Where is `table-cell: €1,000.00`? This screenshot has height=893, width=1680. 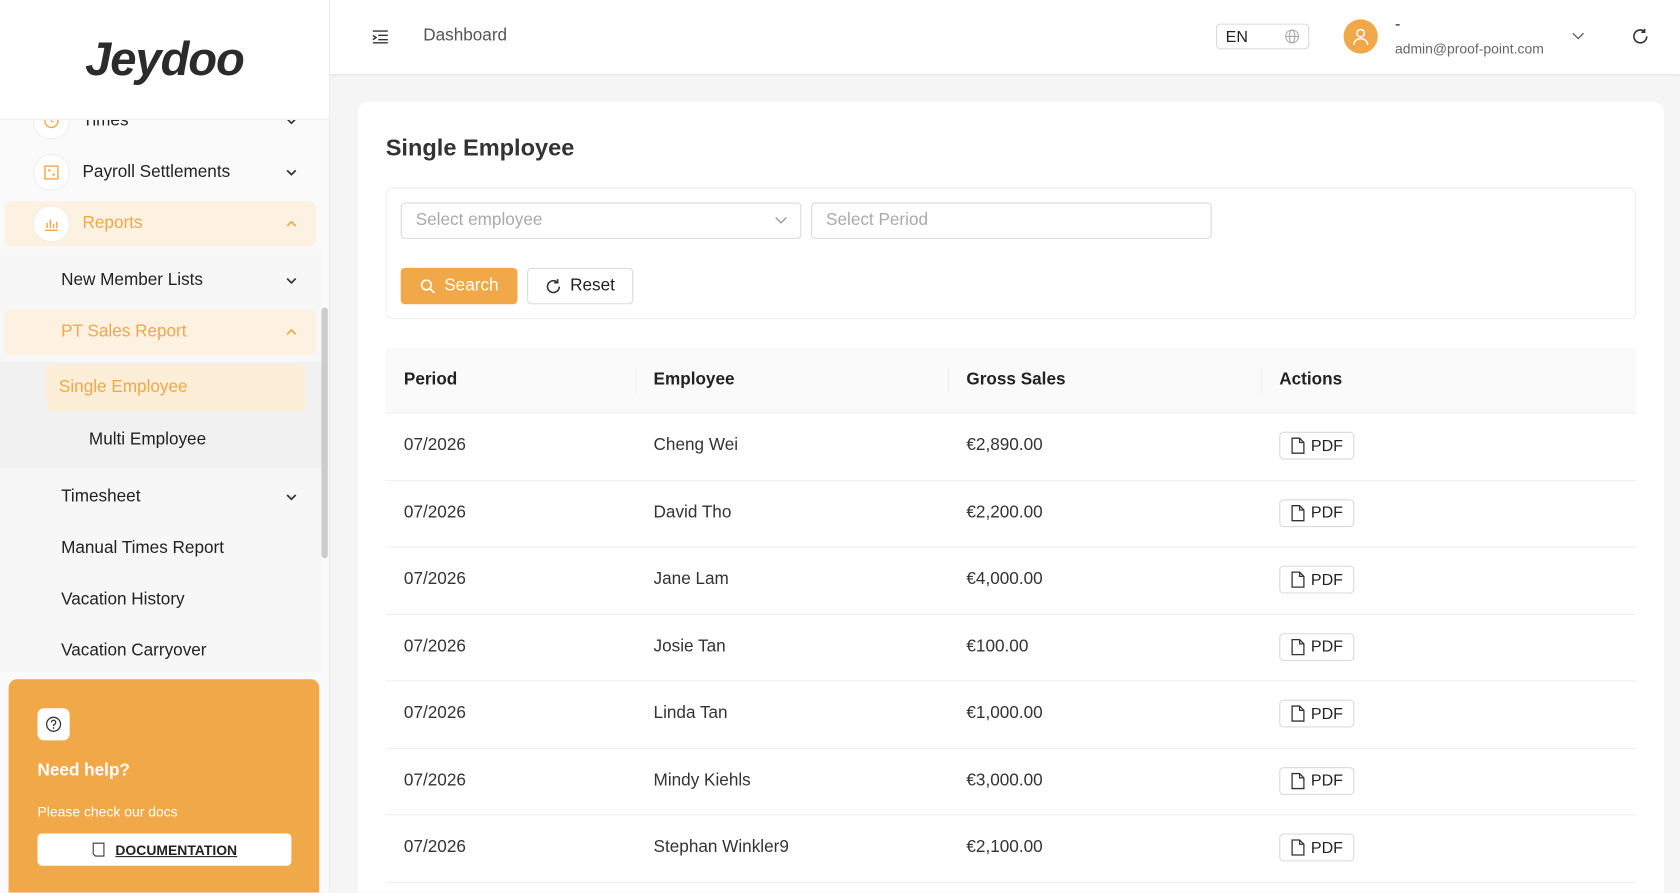
table-cell: €1,000.00 is located at coordinates (1004, 713).